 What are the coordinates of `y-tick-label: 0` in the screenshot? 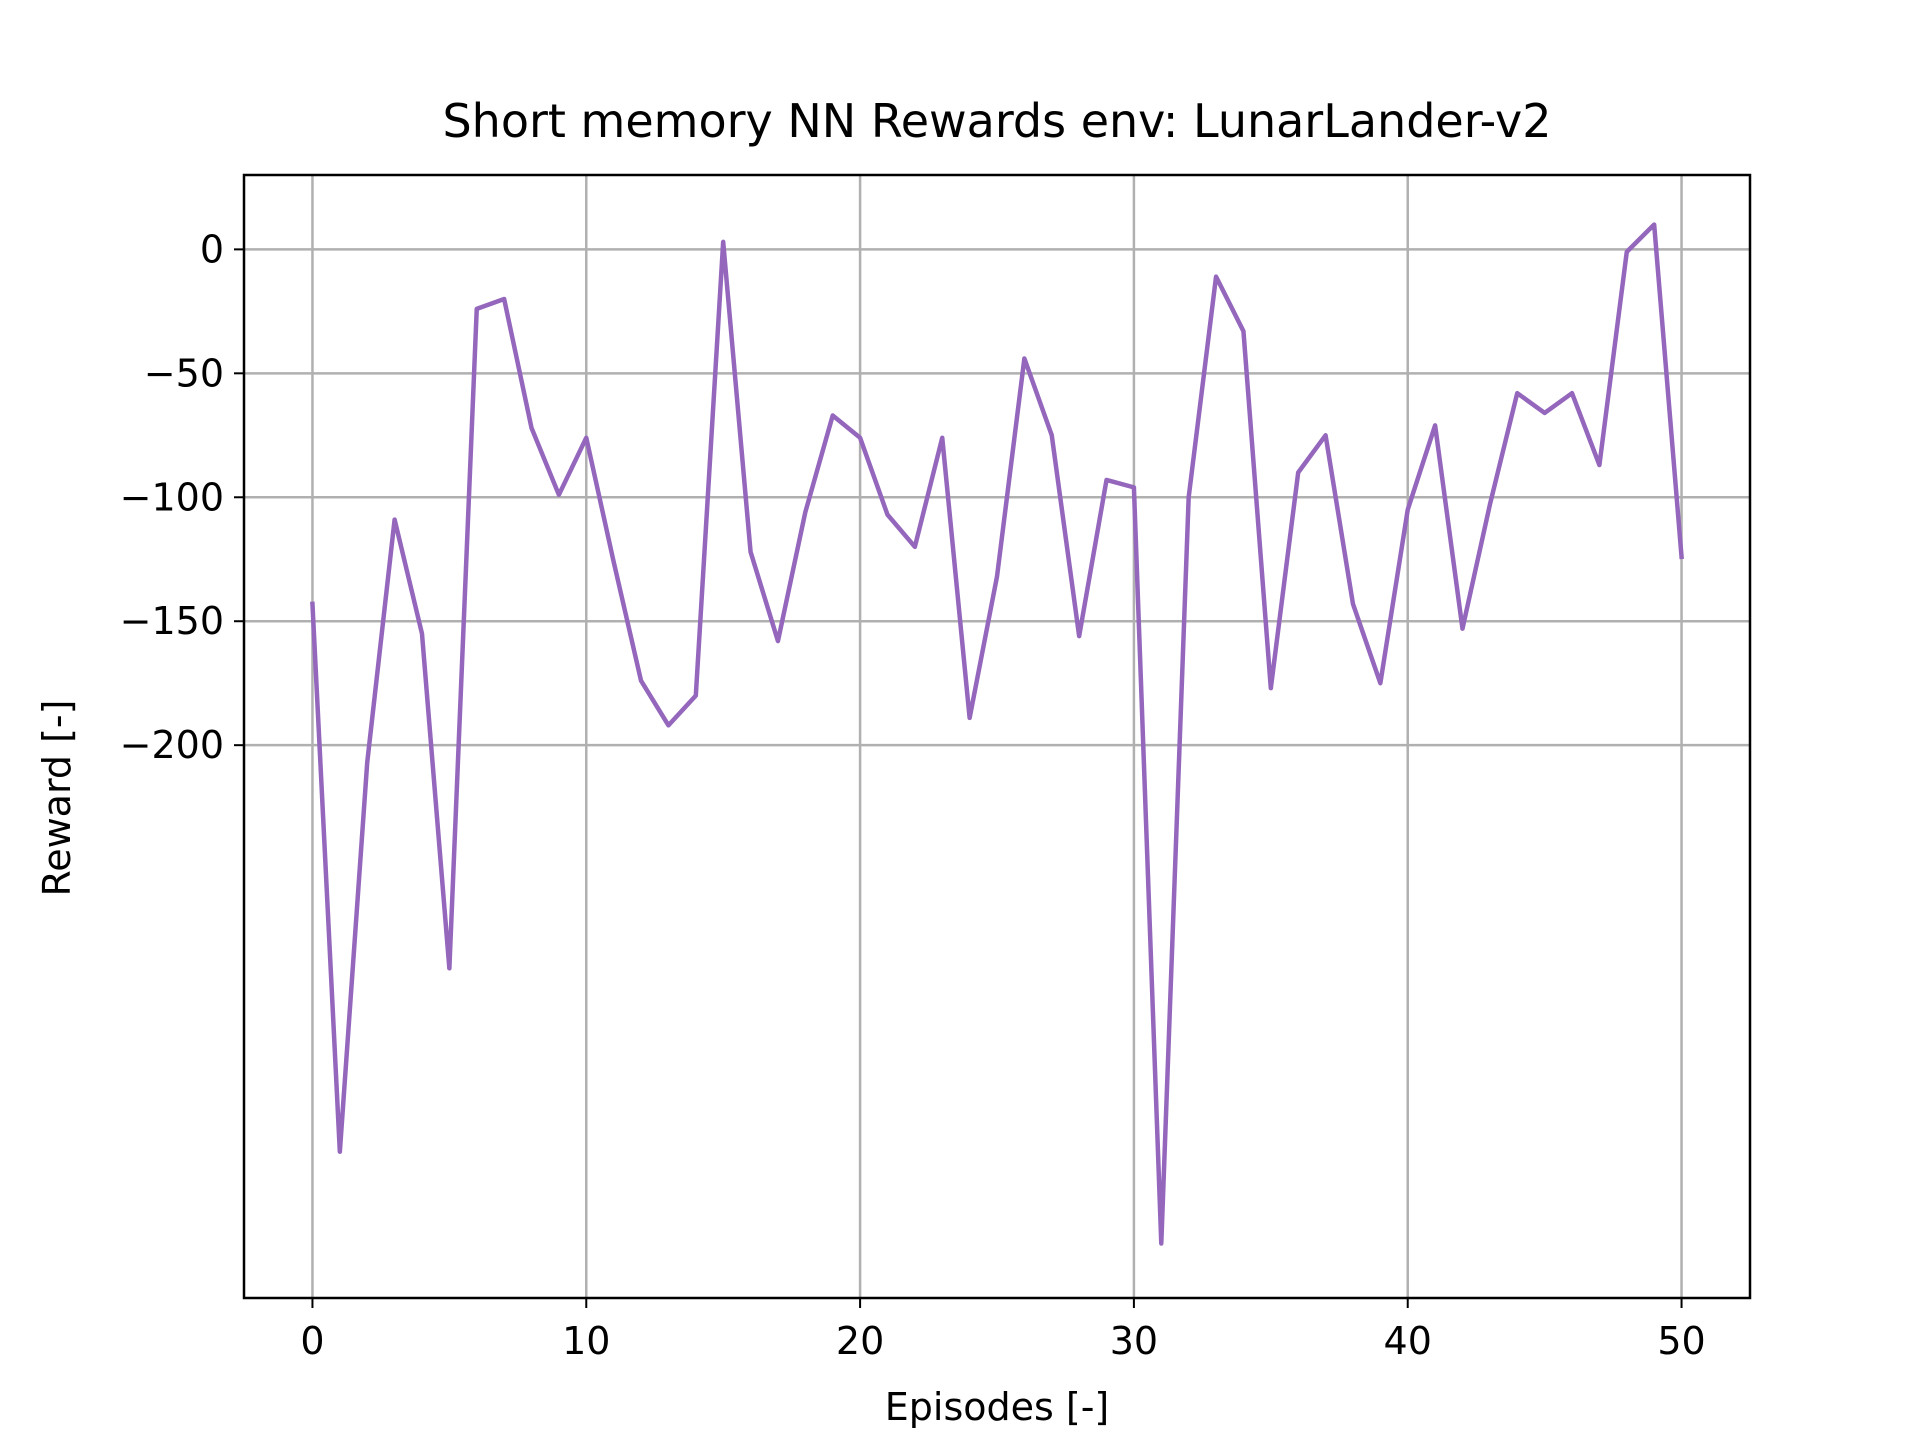 It's located at (212, 249).